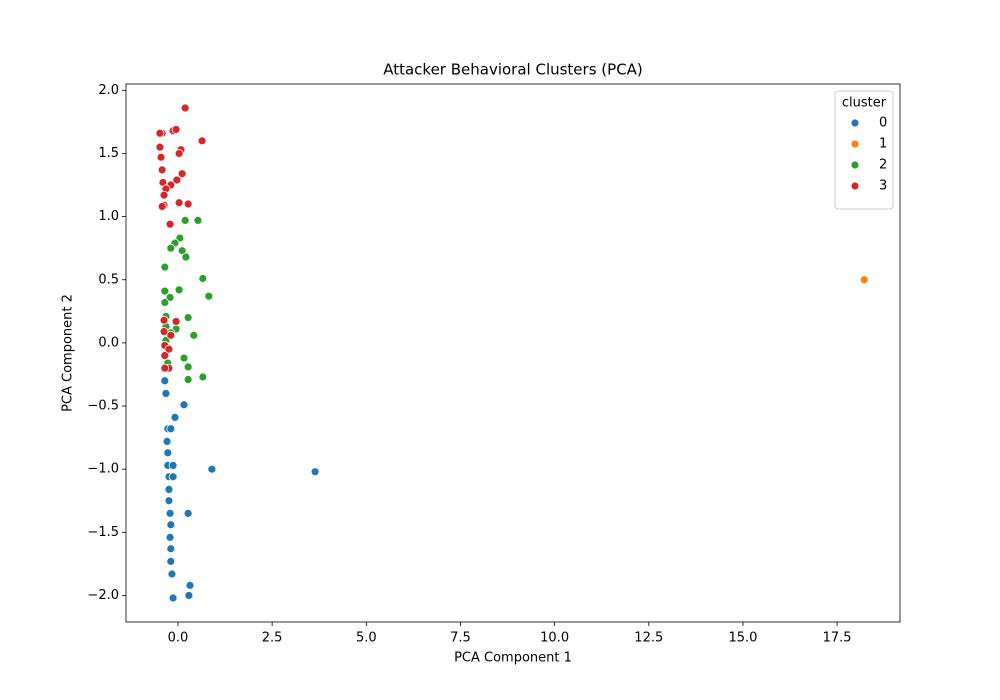  What do you see at coordinates (883, 144) in the screenshot?
I see `legend-label: 1` at bounding box center [883, 144].